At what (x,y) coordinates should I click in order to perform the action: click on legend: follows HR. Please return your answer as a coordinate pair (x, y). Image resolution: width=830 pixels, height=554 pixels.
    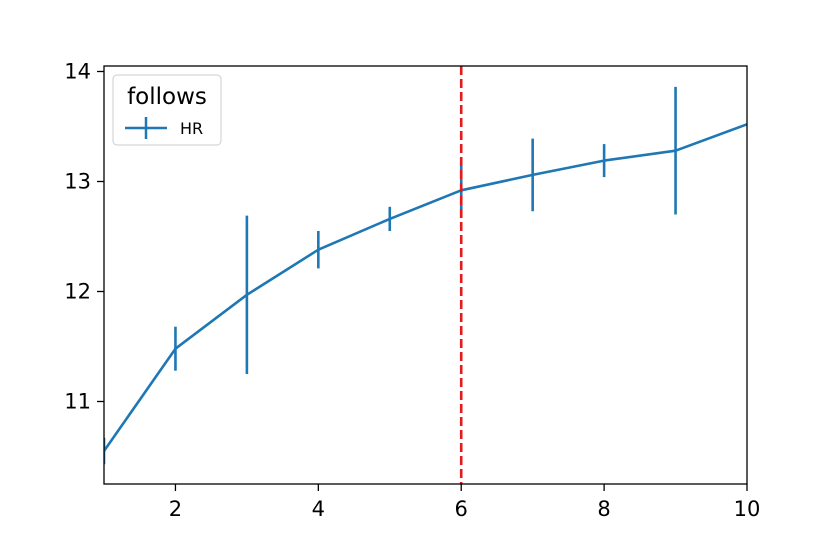
    Looking at the image, I should click on (167, 110).